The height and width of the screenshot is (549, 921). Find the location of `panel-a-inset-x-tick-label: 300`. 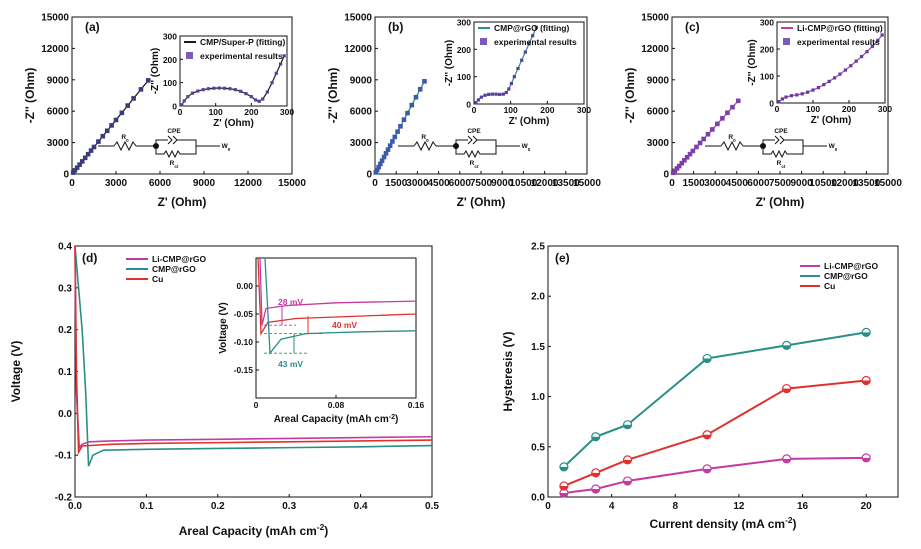

panel-a-inset-x-tick-label: 300 is located at coordinates (287, 112).